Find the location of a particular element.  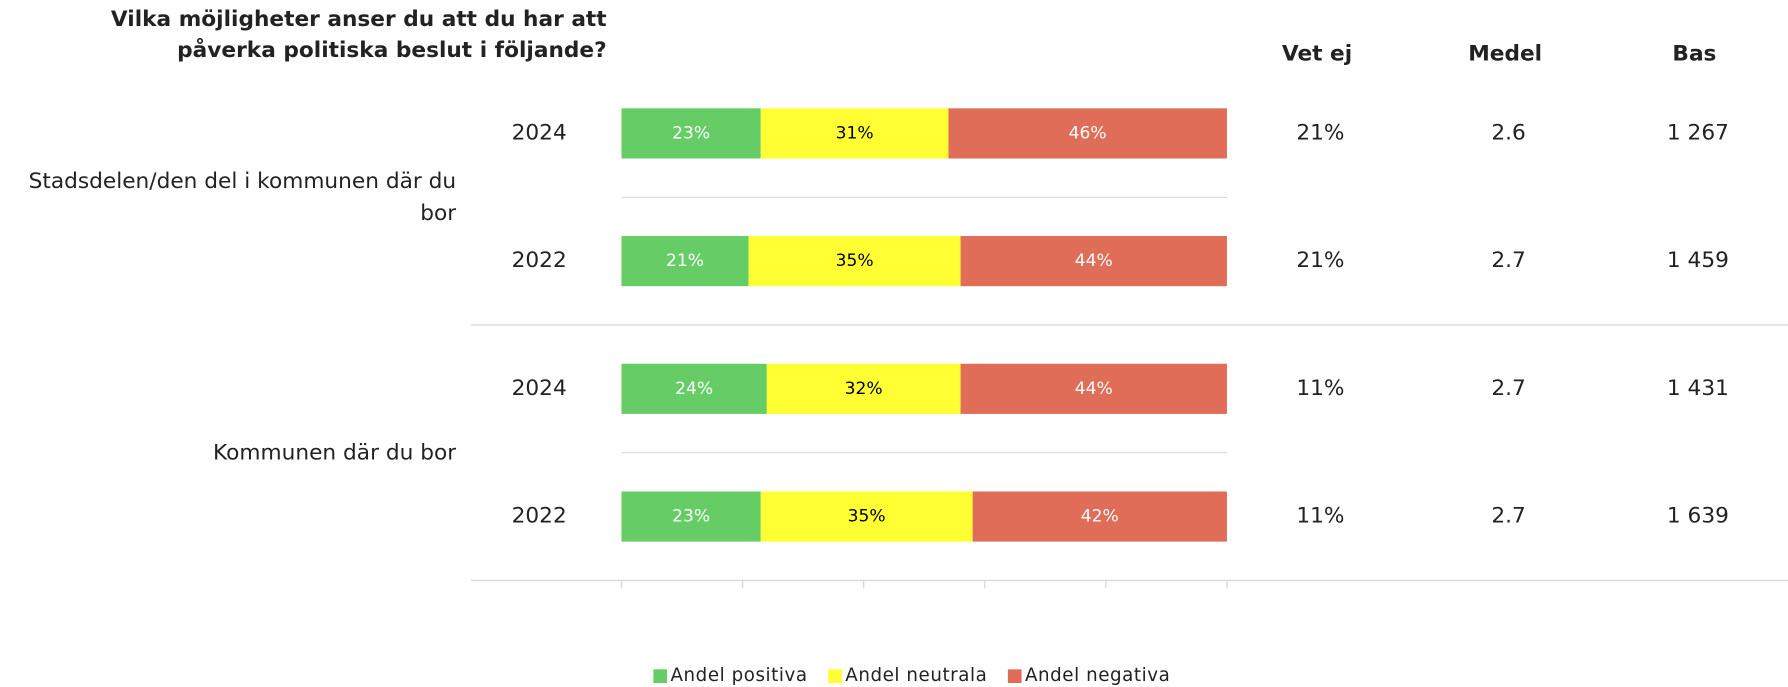

group-label: Kommunen där du bor is located at coordinates (335, 453).